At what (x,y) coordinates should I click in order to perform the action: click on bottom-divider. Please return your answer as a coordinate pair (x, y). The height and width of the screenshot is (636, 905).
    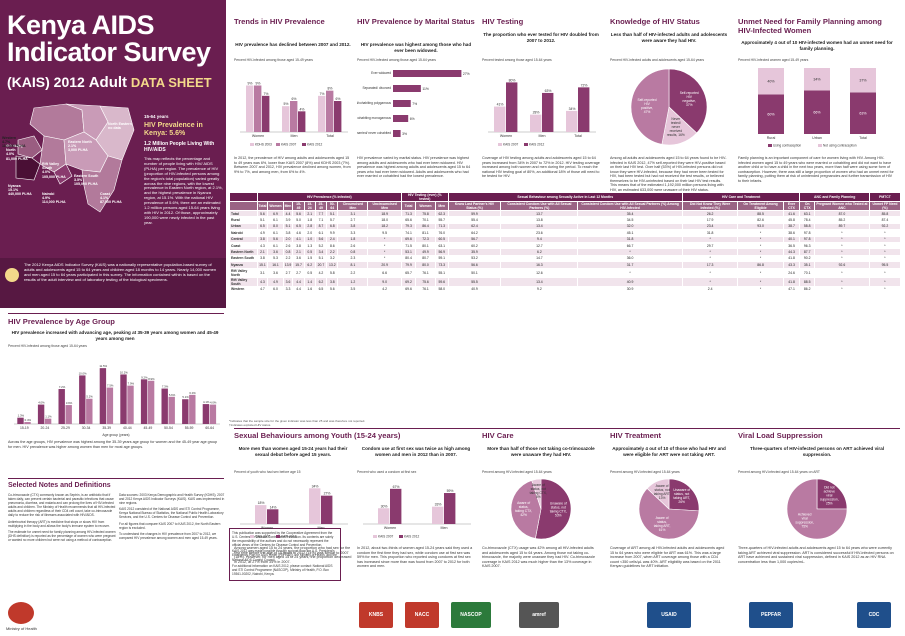
    Looking at the image, I should click on (567, 428).